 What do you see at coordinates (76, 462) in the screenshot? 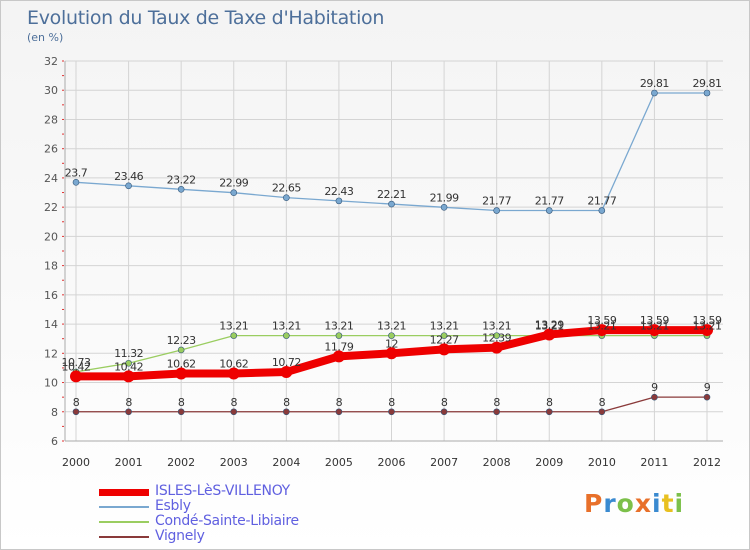
I see `x-tick-label: 2000` at bounding box center [76, 462].